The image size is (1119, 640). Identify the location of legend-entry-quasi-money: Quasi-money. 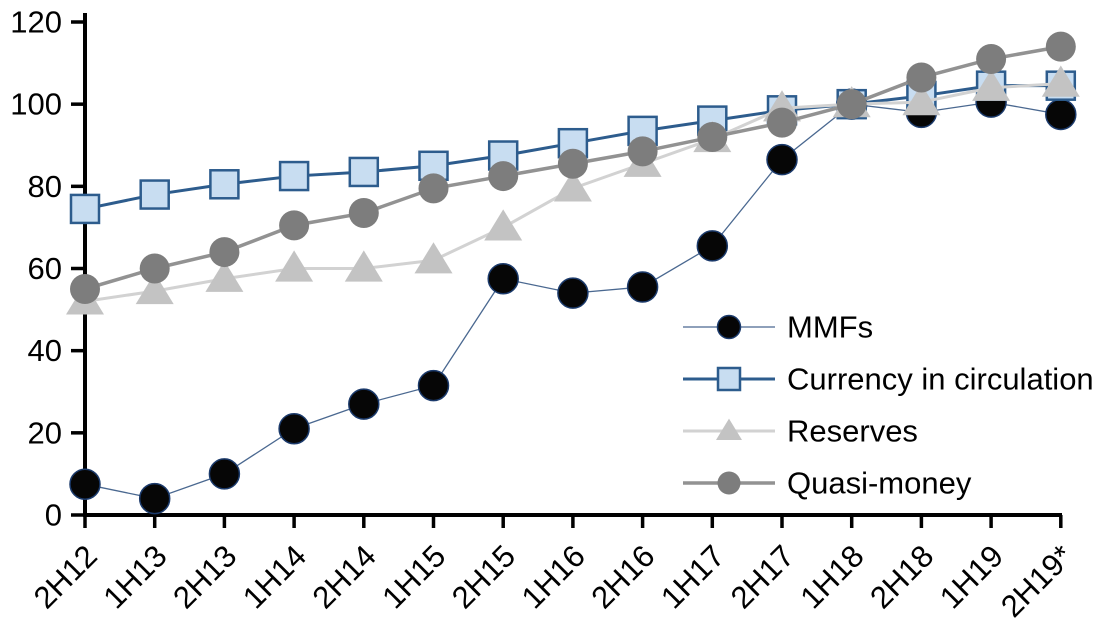
(827, 483).